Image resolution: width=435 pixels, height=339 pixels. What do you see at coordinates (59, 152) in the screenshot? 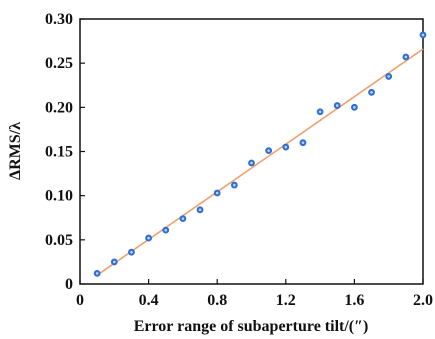
I see `y-tick-label: 0.15` at bounding box center [59, 152].